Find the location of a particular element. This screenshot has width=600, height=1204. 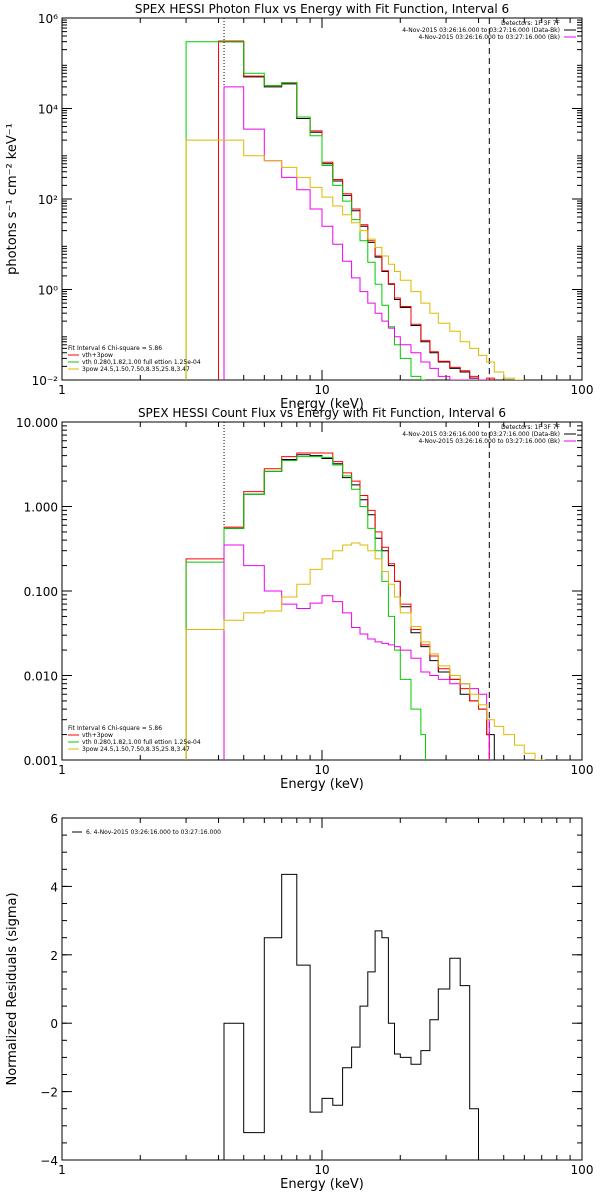

y-tick-label: 10⁻² is located at coordinates (45, 381).